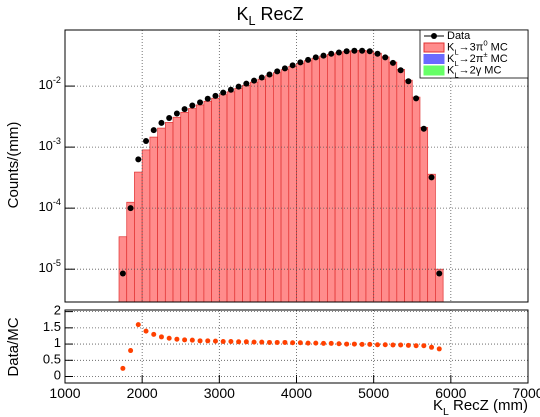 This screenshot has height=417, width=540. Describe the element at coordinates (49, 83) in the screenshot. I see `y-tick-label: 10⁻²` at that location.